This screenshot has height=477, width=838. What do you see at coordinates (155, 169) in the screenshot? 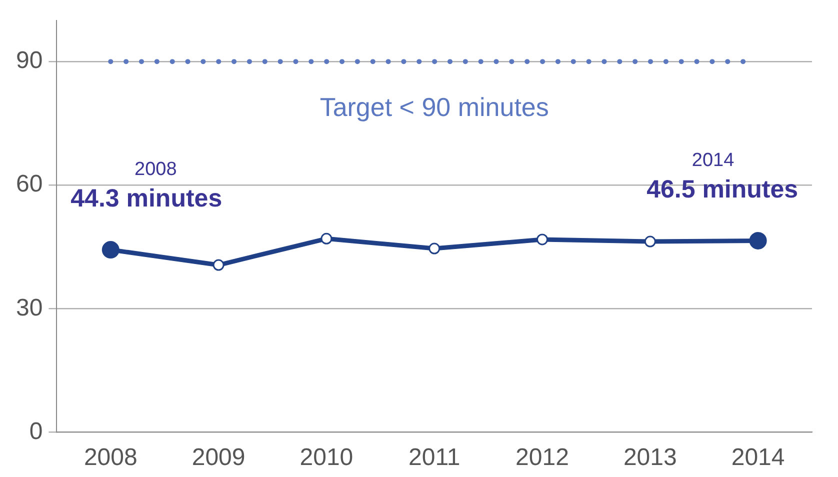
I see `annotation: 2008` at bounding box center [155, 169].